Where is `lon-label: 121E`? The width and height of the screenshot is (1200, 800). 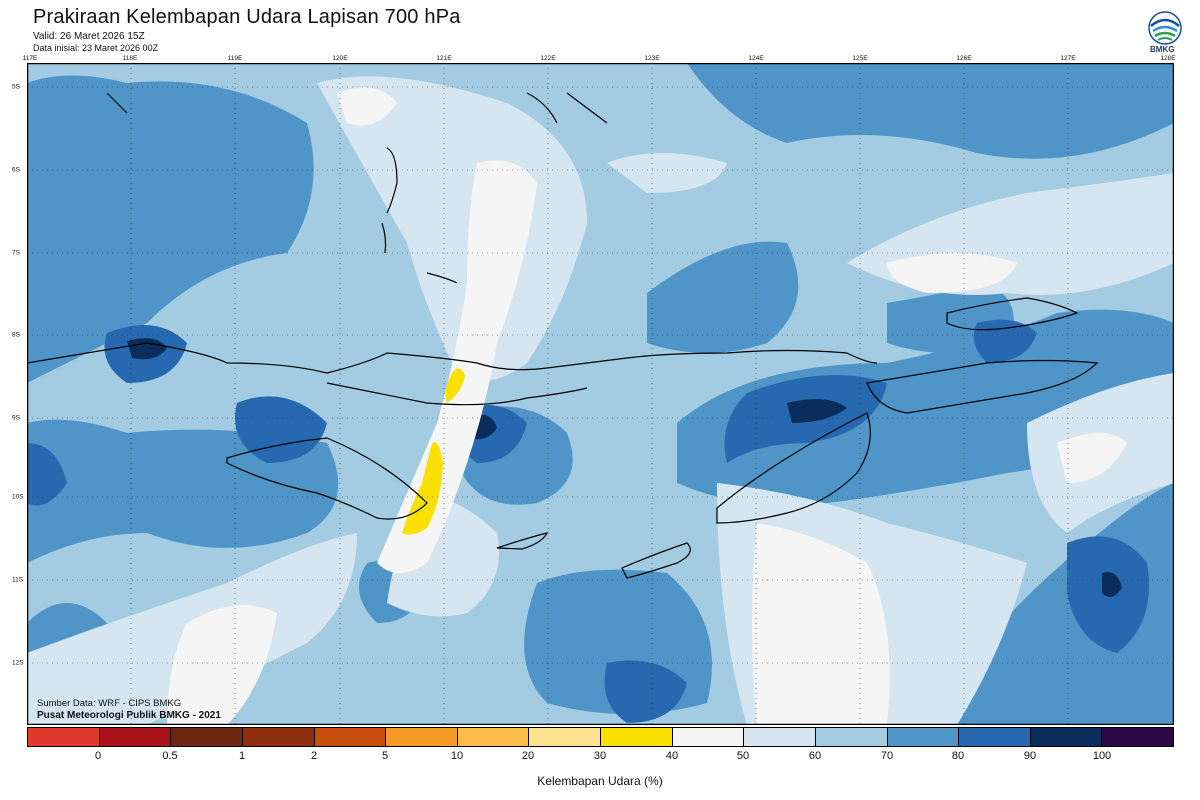 lon-label: 121E is located at coordinates (444, 58).